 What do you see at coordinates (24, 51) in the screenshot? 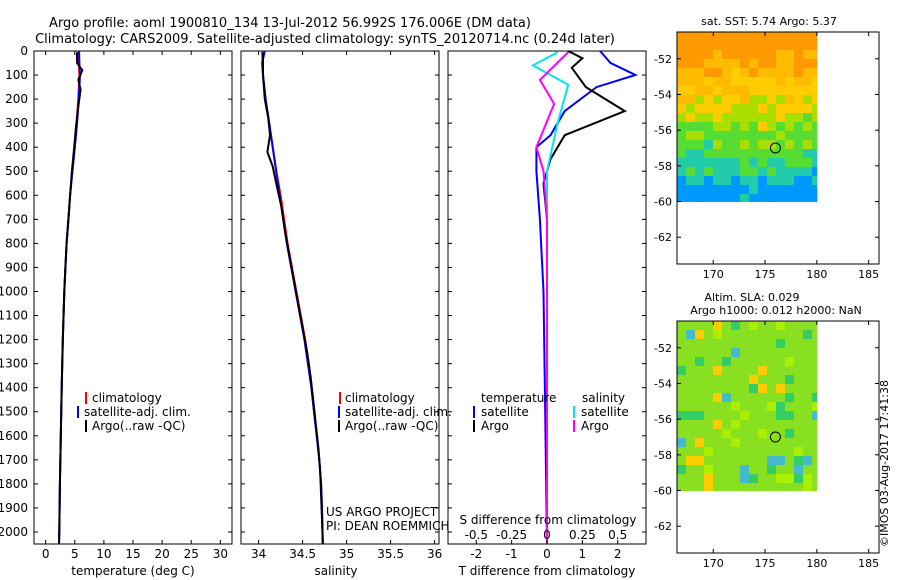
I see `depth-tick-label: 0` at bounding box center [24, 51].